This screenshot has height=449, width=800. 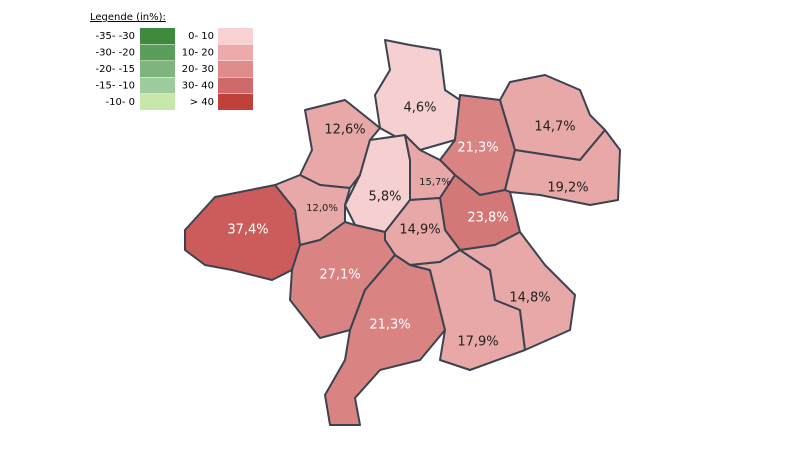 I want to click on region-label: 19,2%, so click(x=567, y=188).